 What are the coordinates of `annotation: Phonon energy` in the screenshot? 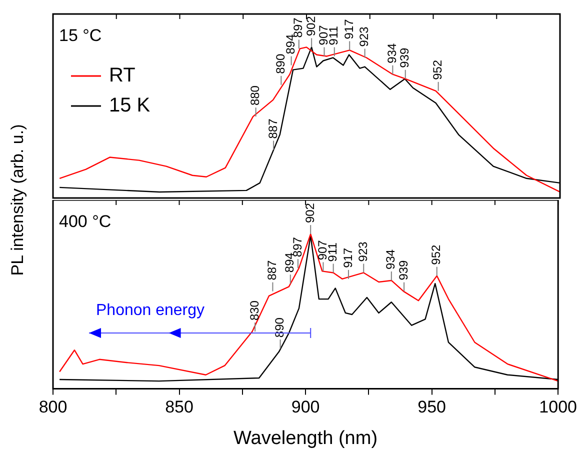 It's located at (150, 311).